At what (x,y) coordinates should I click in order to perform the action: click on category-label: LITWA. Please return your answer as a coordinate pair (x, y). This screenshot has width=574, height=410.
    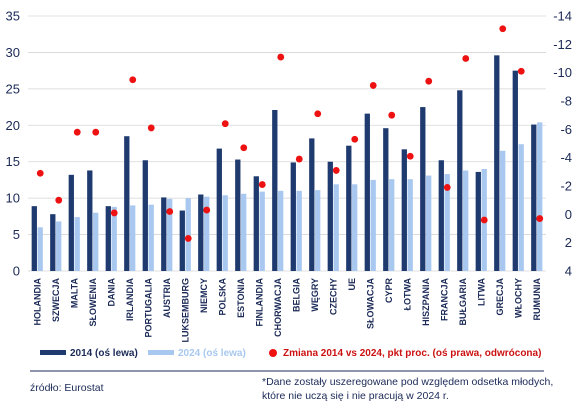
    Looking at the image, I should click on (481, 292).